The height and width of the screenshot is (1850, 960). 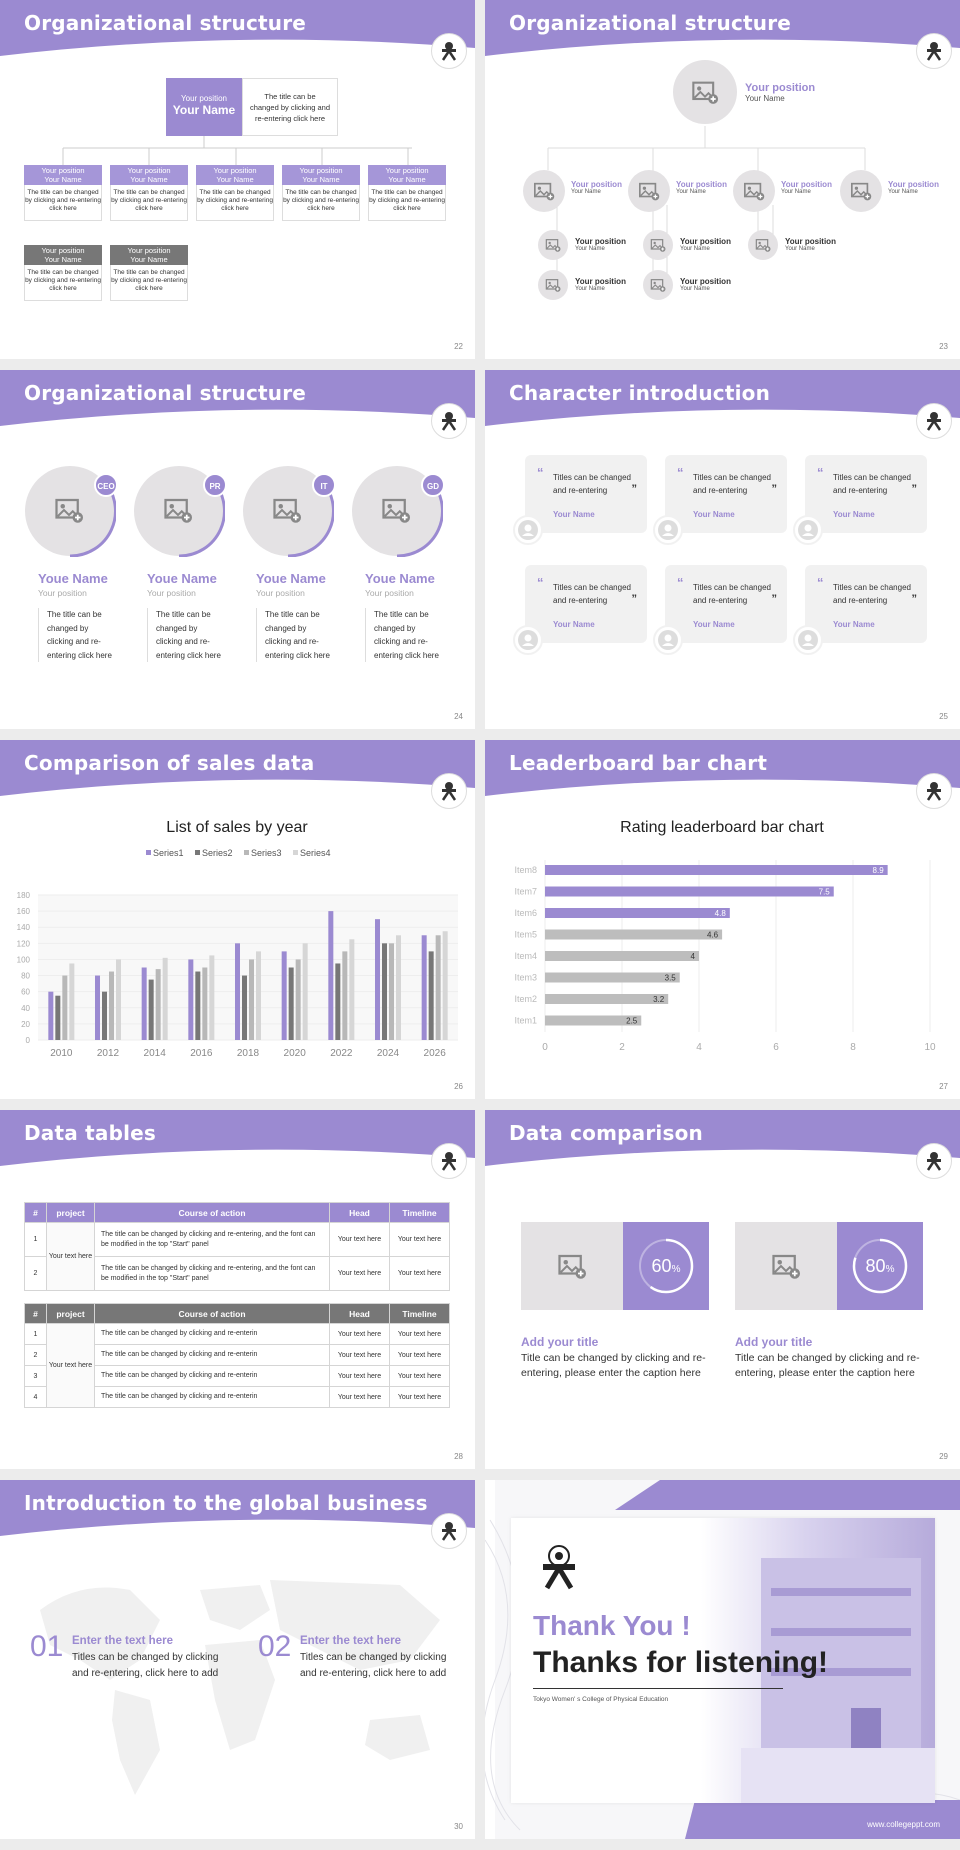 What do you see at coordinates (525, 1021) in the screenshot?
I see `y-tick-label: Item1` at bounding box center [525, 1021].